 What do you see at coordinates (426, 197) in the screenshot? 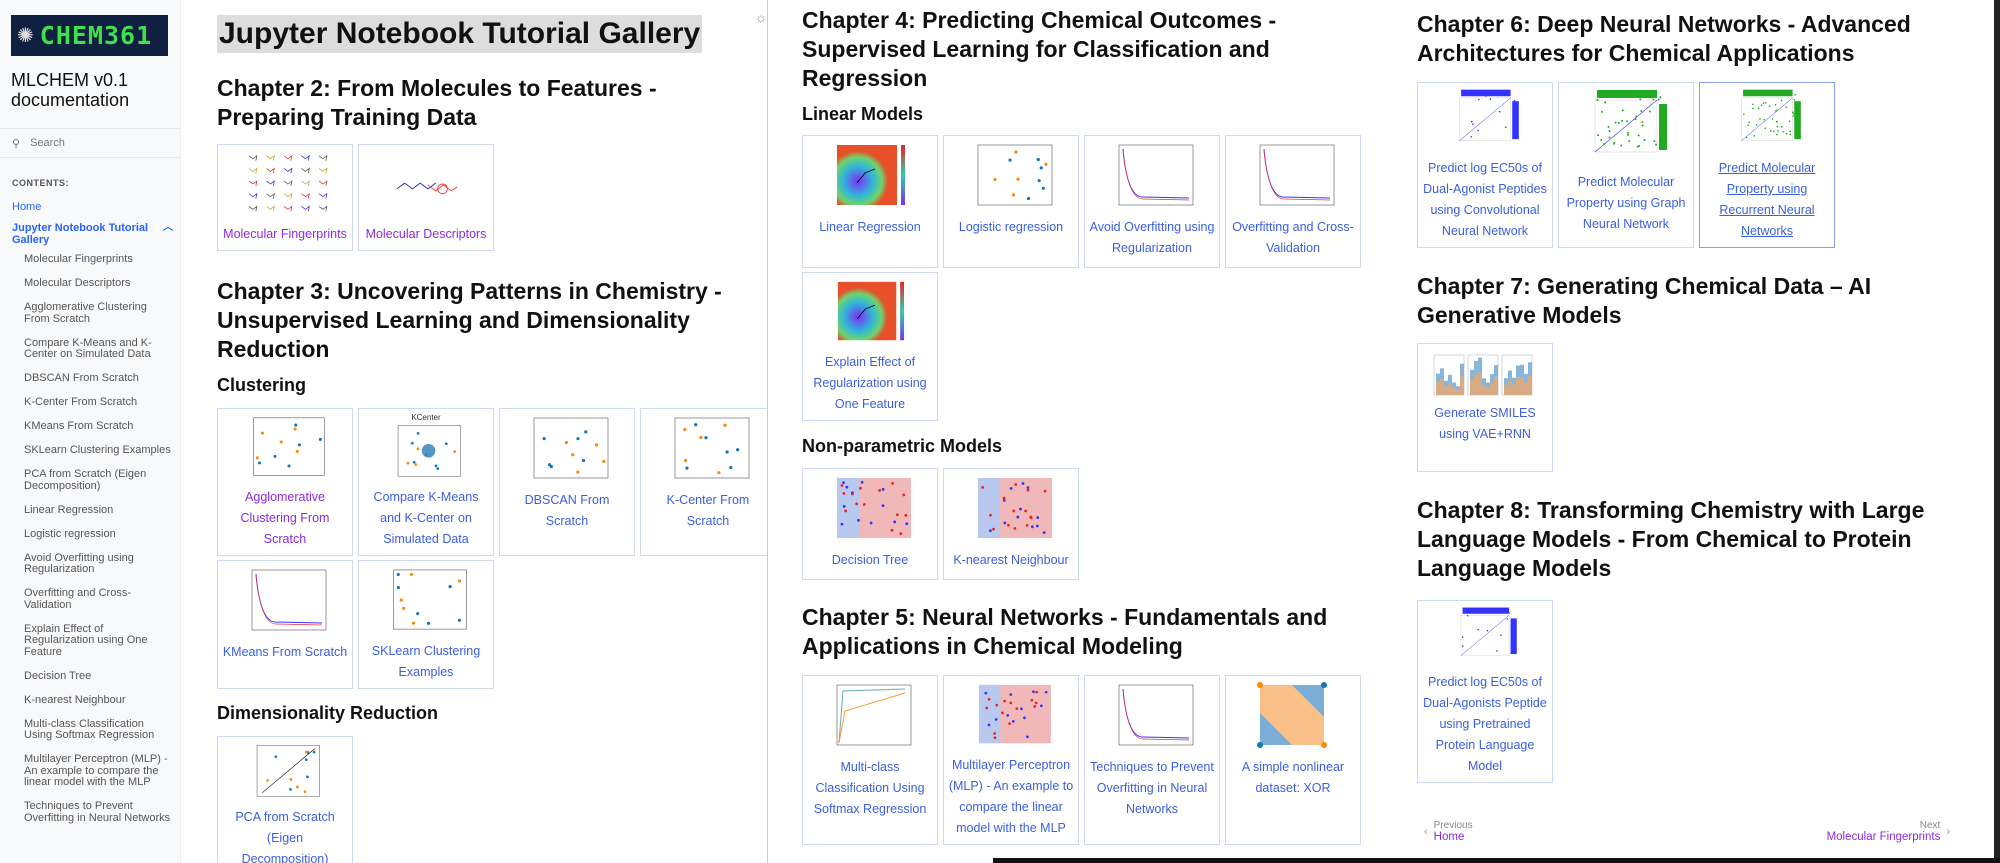
I see `gallery-card: Molecular Descriptors` at bounding box center [426, 197].